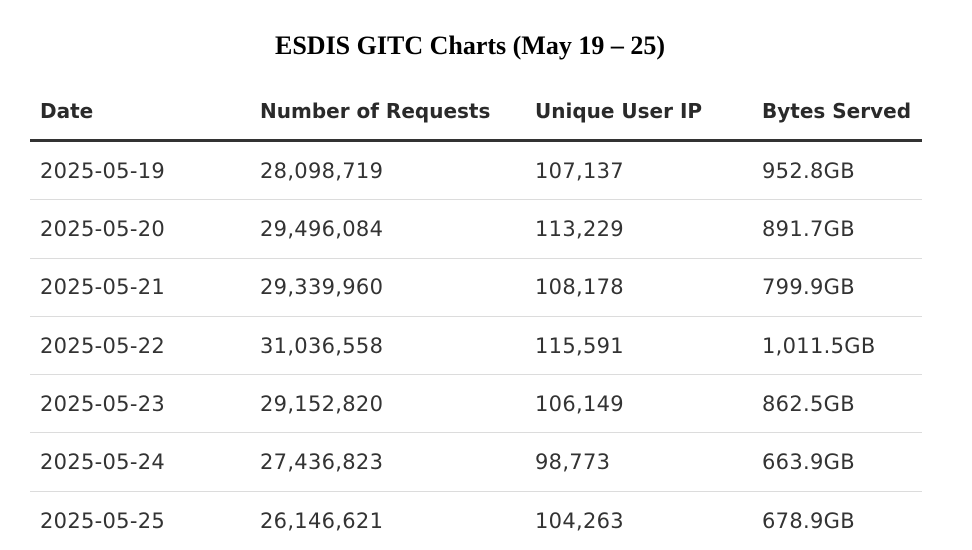 This screenshot has width=972, height=550. What do you see at coordinates (476, 171) in the screenshot?
I see `table-row: 2025-05-19 28,098,719 107,137 952.8GB` at bounding box center [476, 171].